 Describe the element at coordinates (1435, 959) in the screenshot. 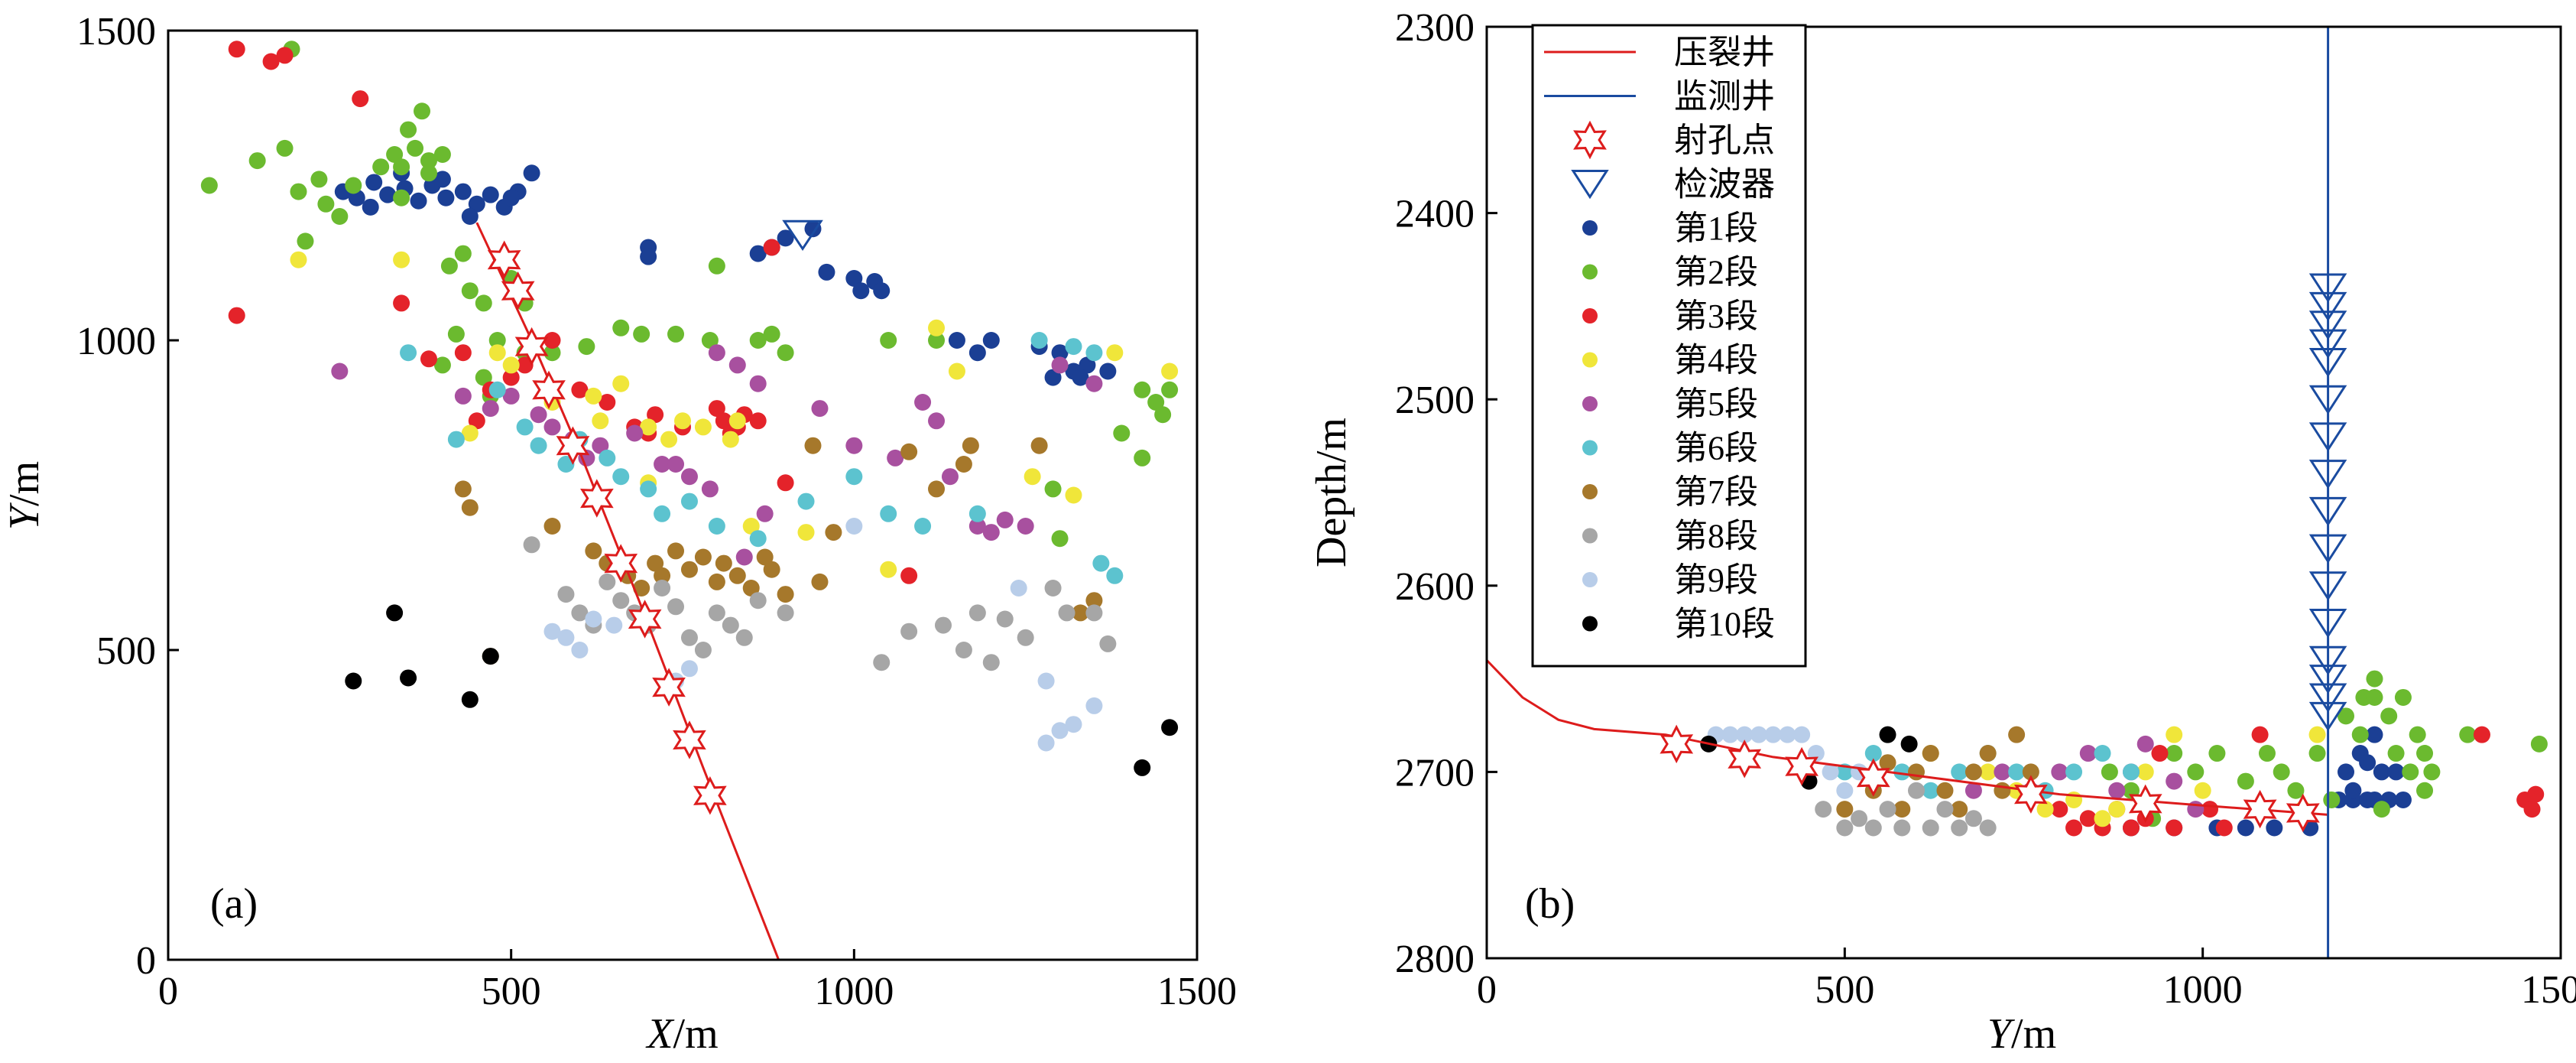

I see `y-tick-label: 2800` at that location.